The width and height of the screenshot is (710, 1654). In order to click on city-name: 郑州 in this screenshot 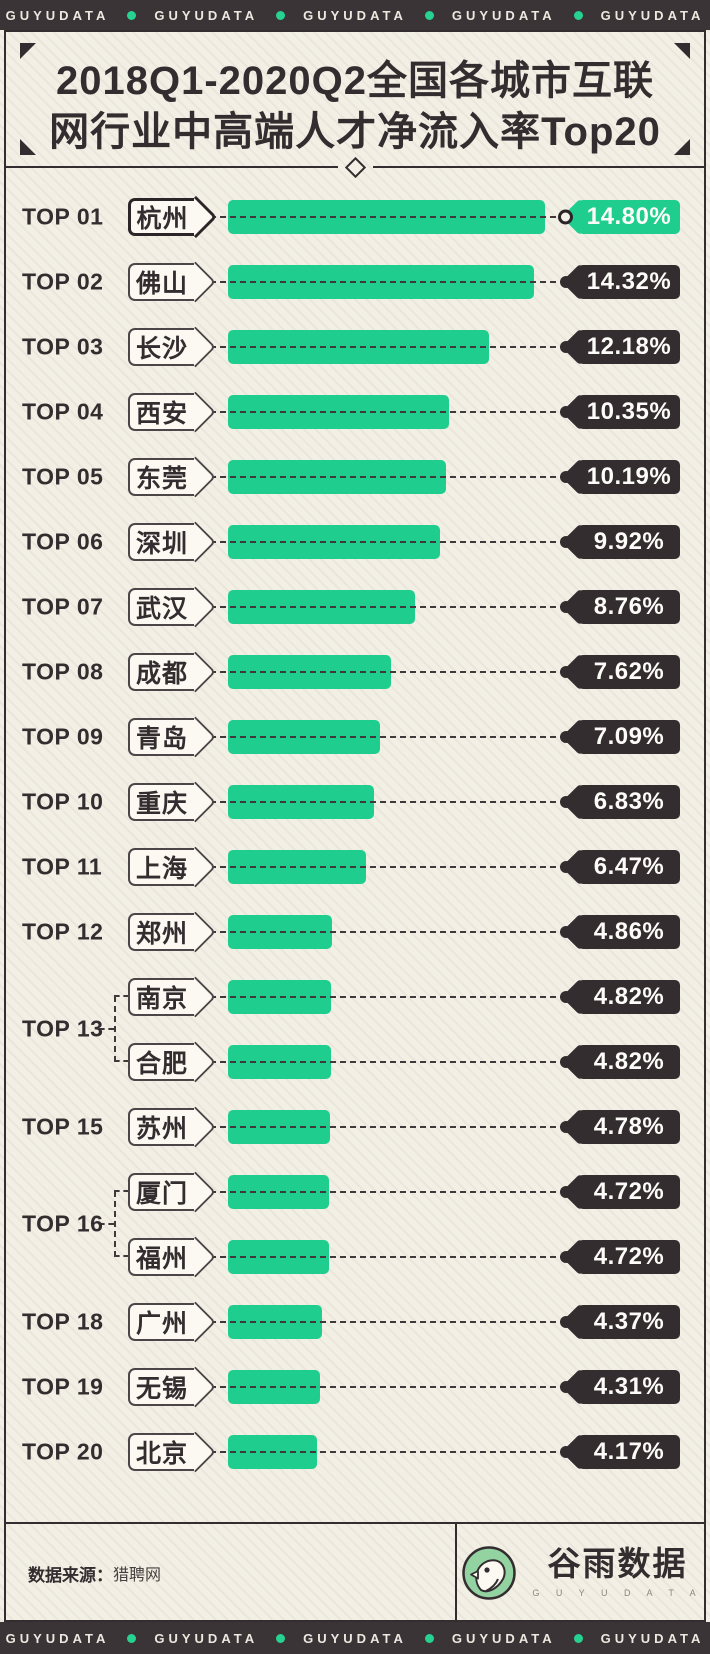, I will do `click(161, 931)`.